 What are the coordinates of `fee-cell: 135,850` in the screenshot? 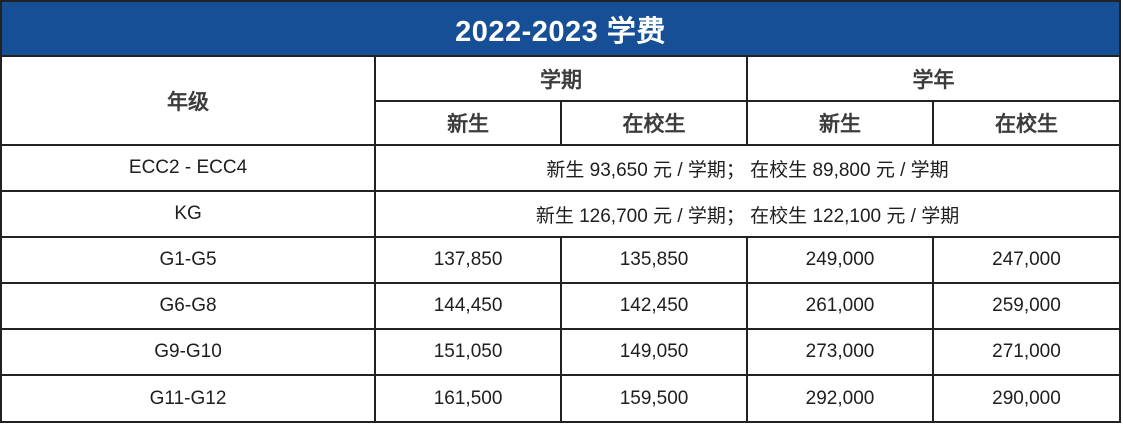 It's located at (654, 260).